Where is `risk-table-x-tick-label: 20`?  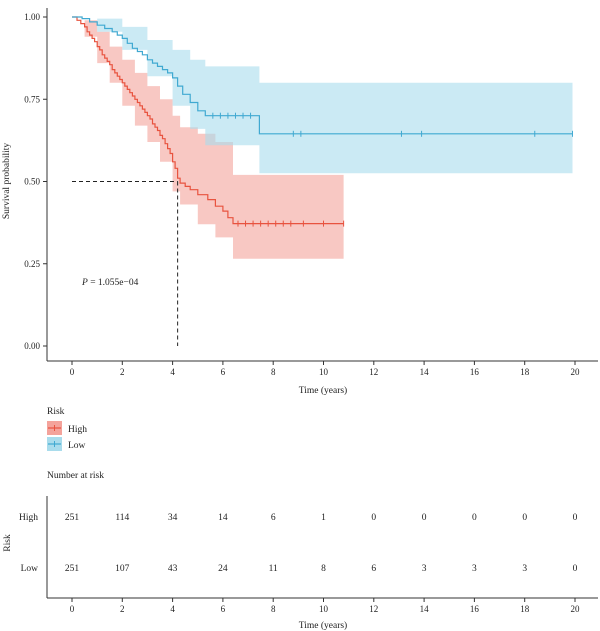
risk-table-x-tick-label: 20 is located at coordinates (576, 609).